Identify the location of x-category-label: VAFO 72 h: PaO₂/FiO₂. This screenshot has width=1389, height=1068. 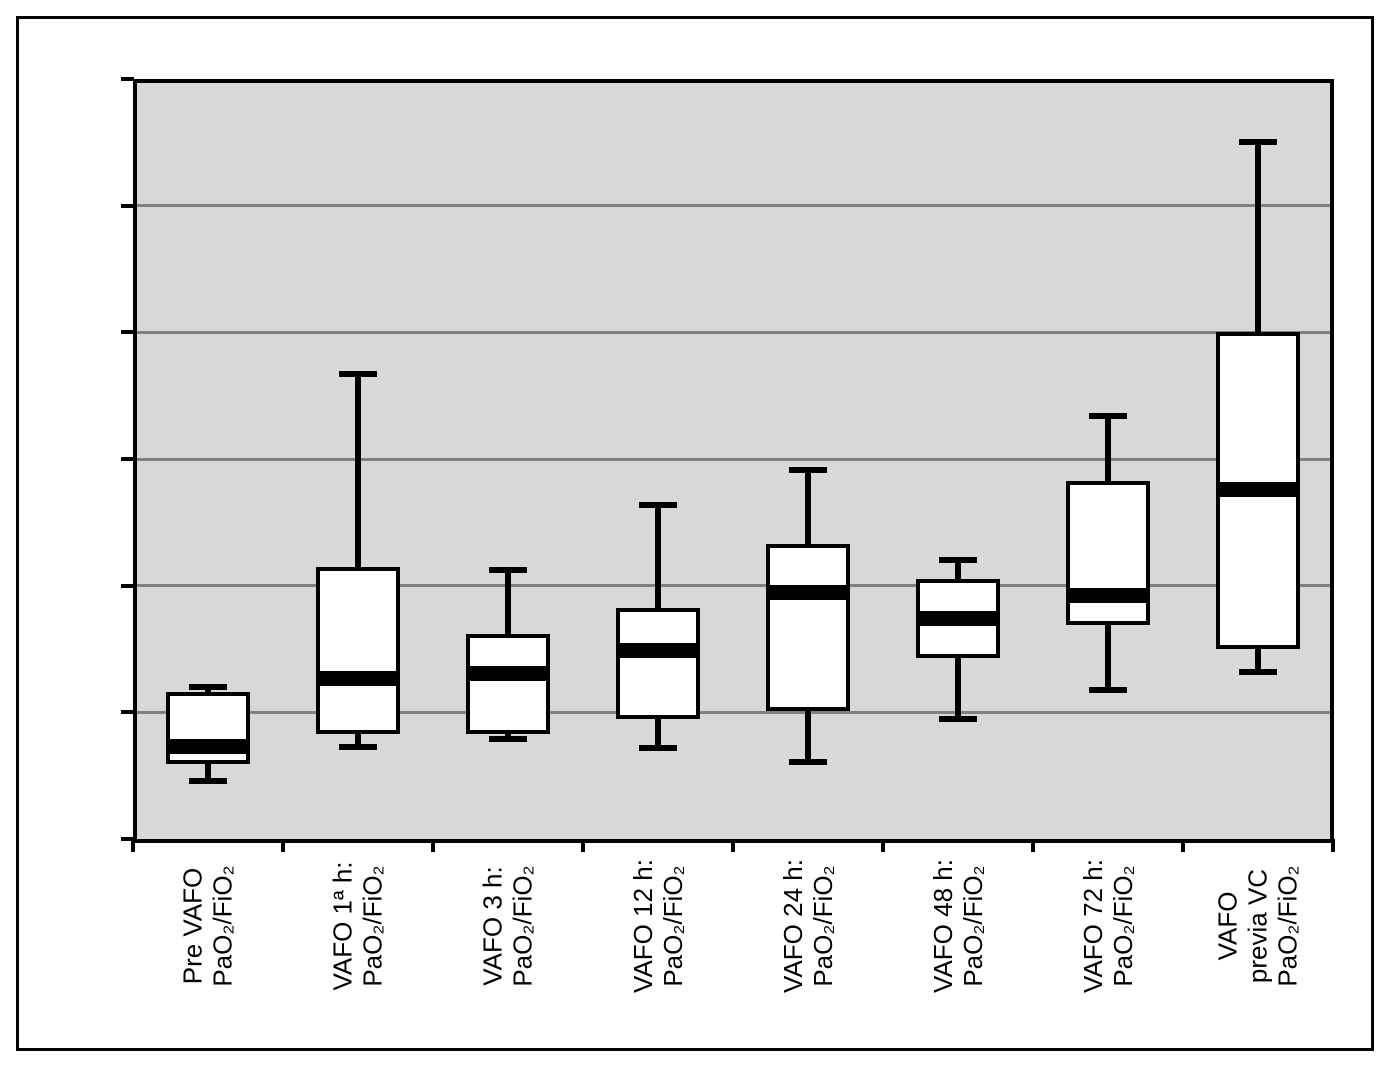
(1108, 926).